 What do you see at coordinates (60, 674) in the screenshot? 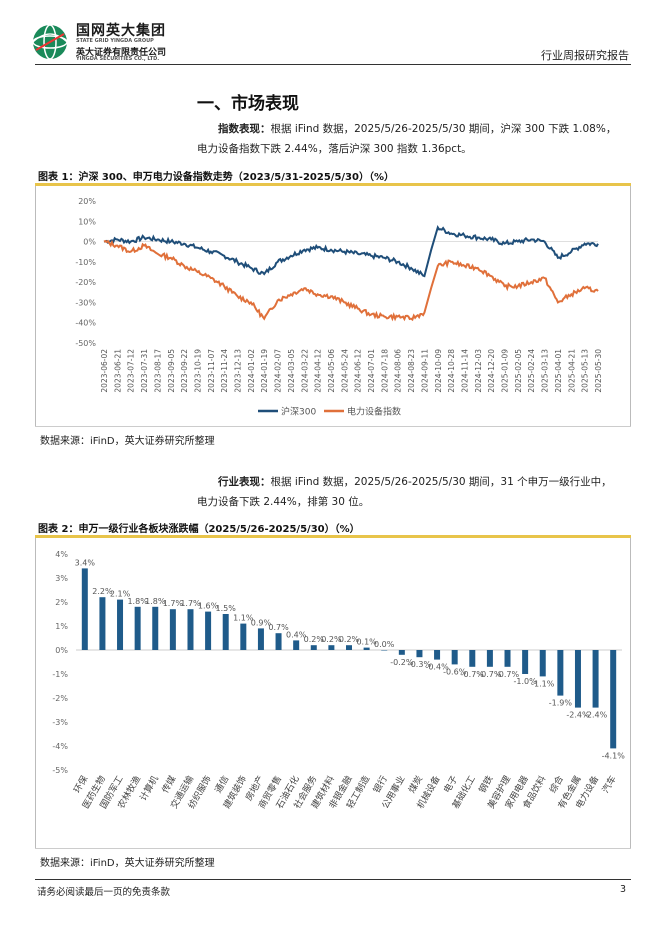
I see `y-tick-label: -1%` at bounding box center [60, 674].